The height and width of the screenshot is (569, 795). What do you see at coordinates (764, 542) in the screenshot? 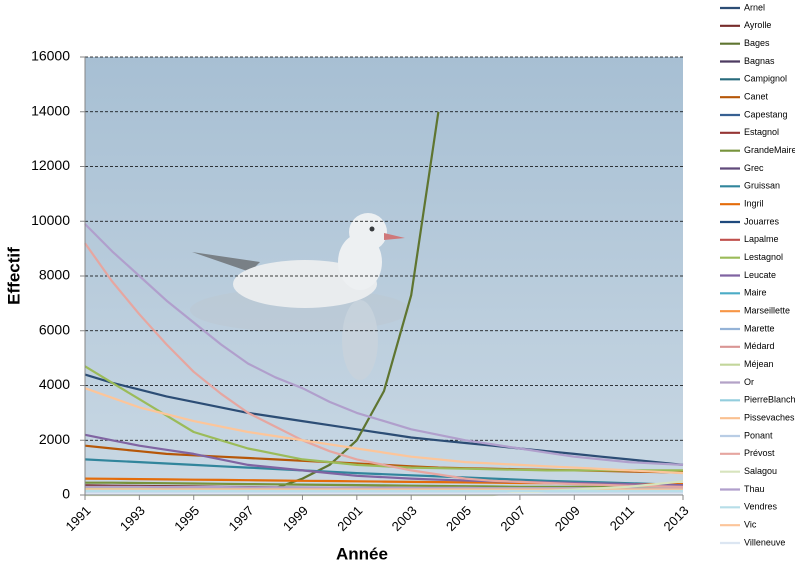
I see `legend-label: Villeneuve` at bounding box center [764, 542].